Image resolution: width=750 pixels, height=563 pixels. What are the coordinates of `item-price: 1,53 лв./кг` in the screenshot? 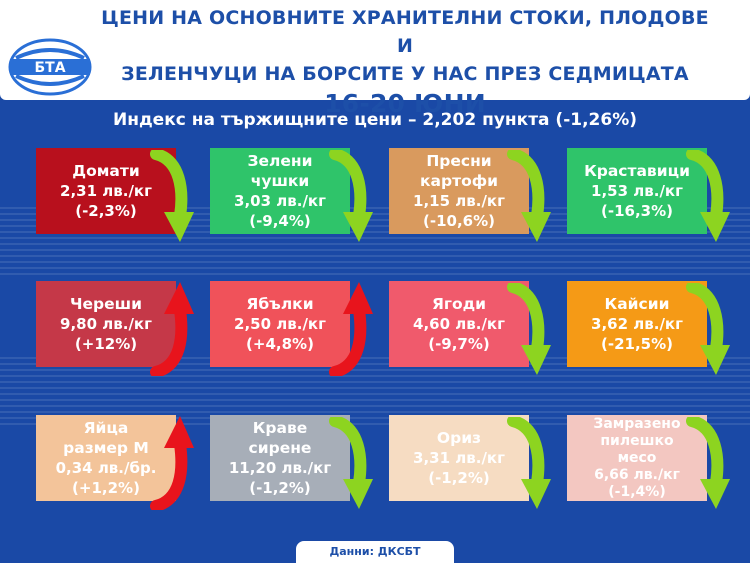 It's located at (637, 191).